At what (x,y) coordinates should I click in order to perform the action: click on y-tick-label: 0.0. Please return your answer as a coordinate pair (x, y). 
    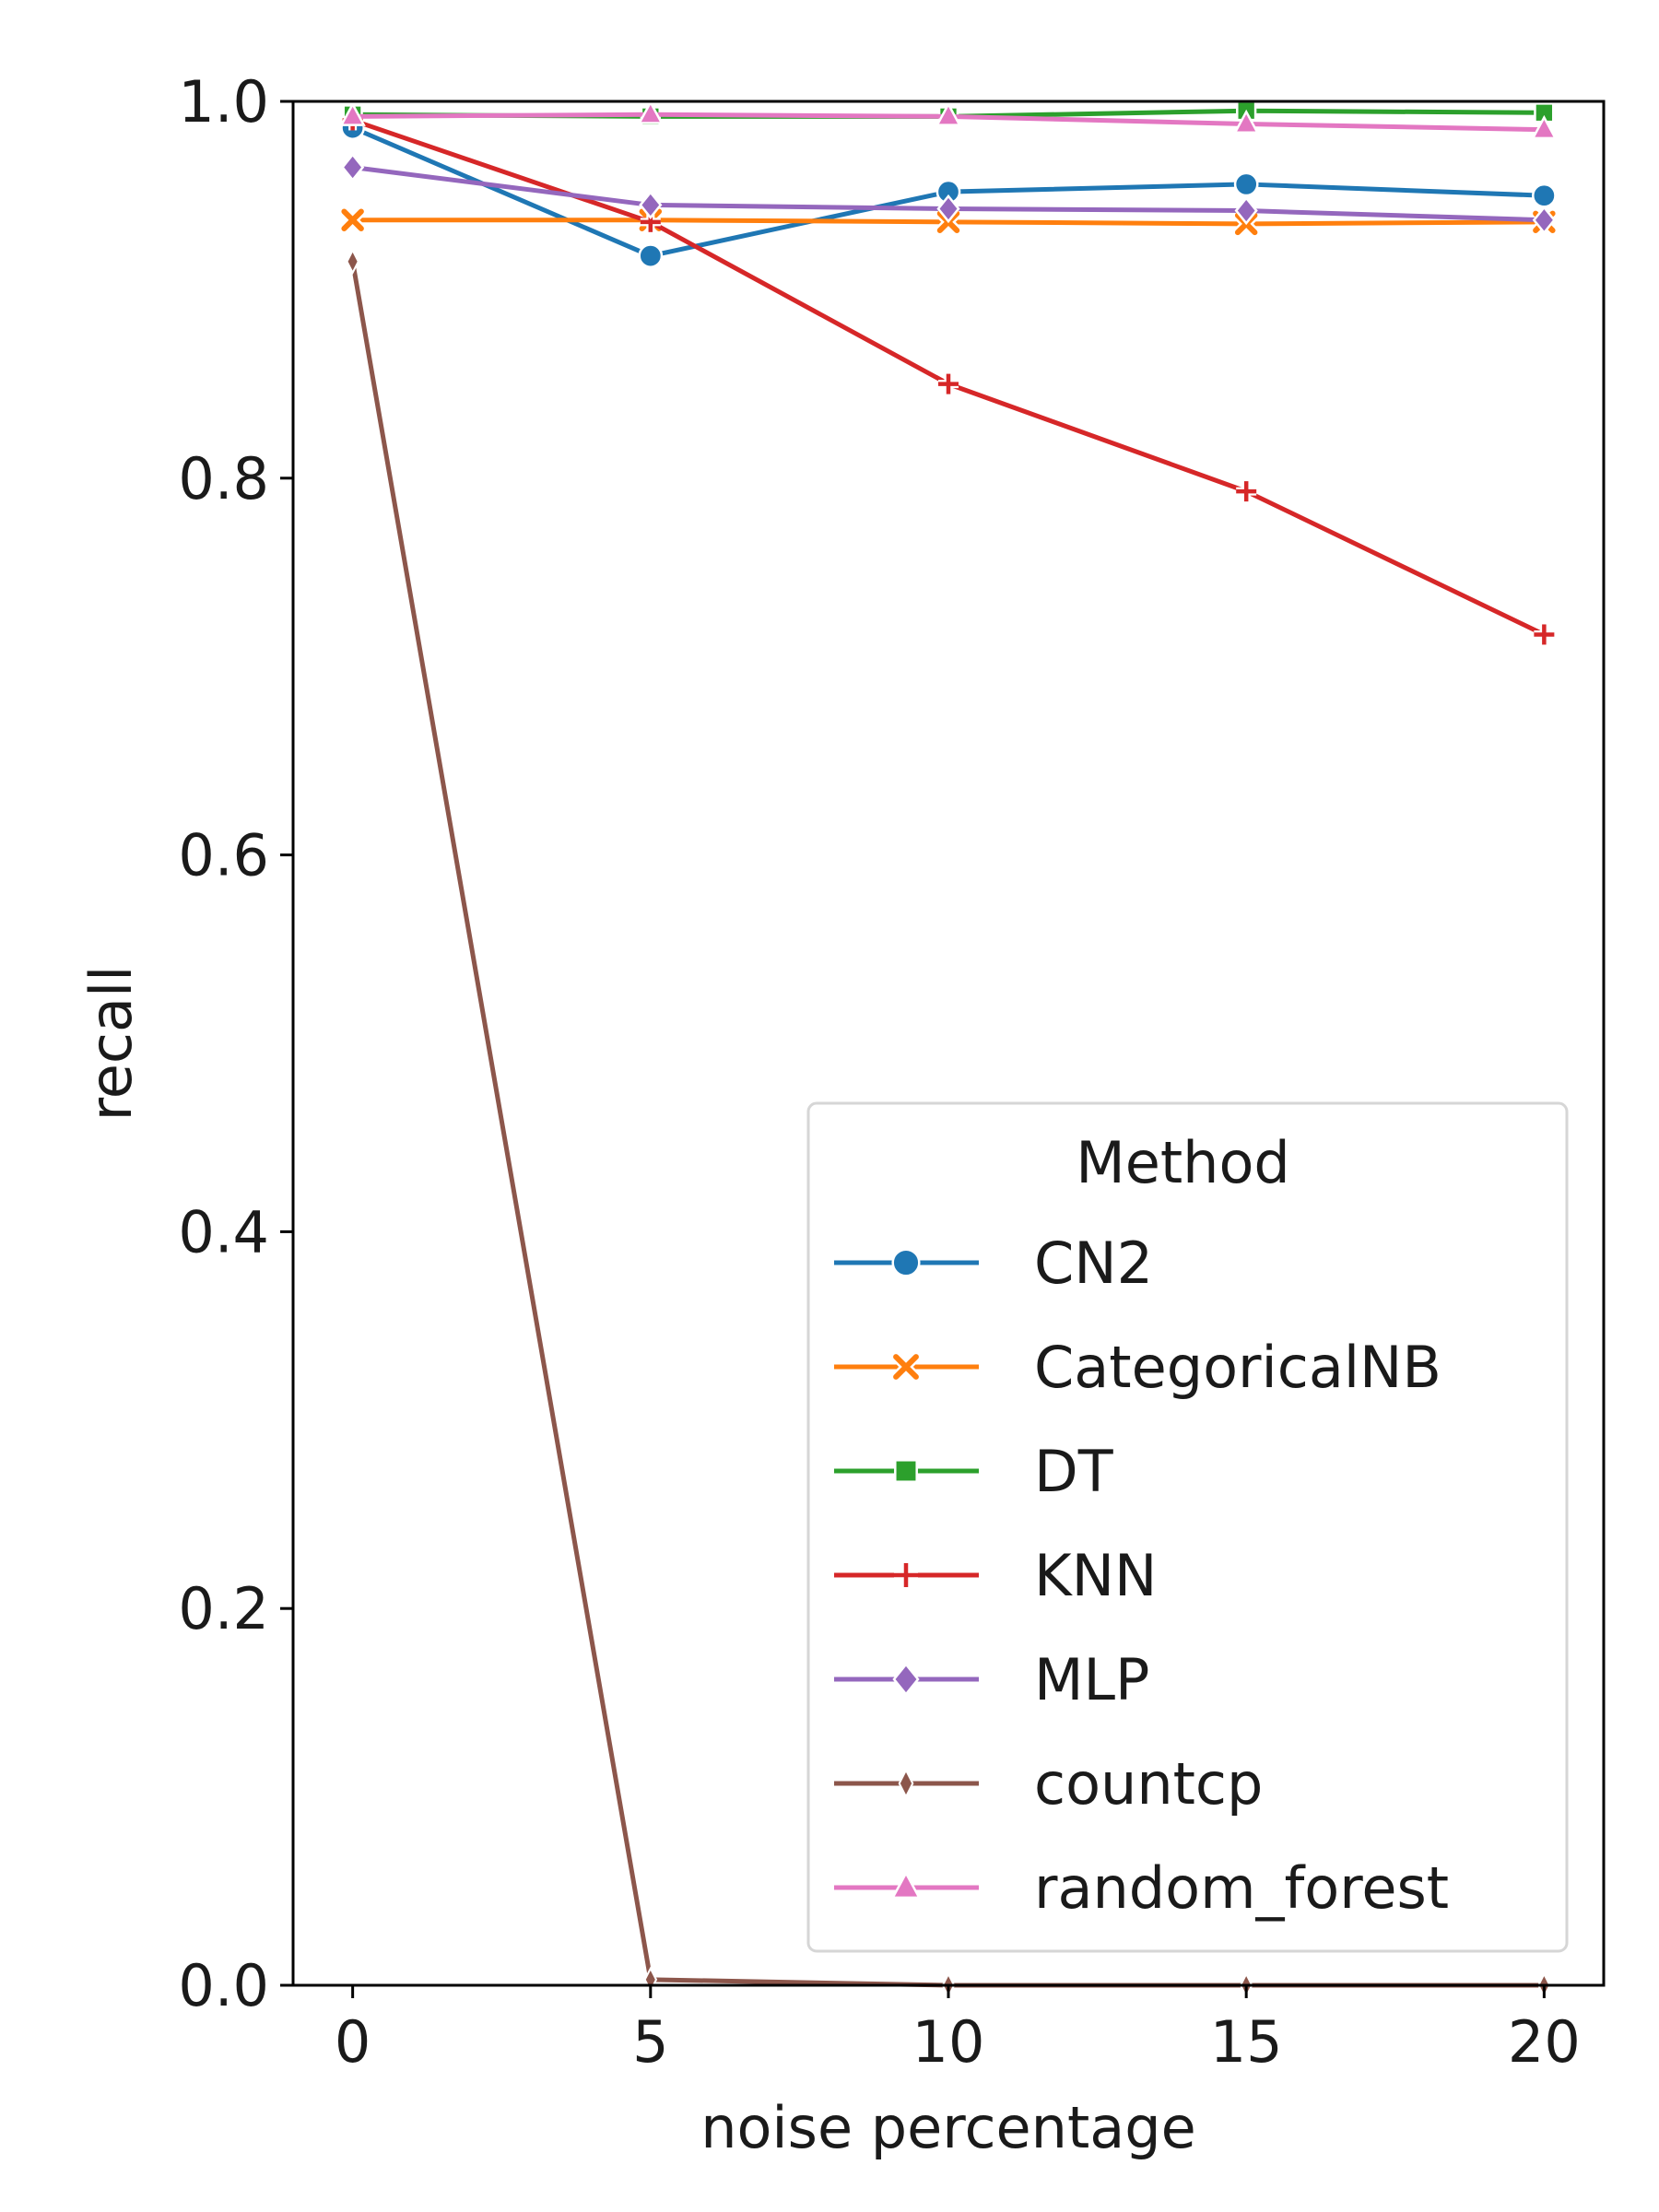
    Looking at the image, I should click on (223, 1985).